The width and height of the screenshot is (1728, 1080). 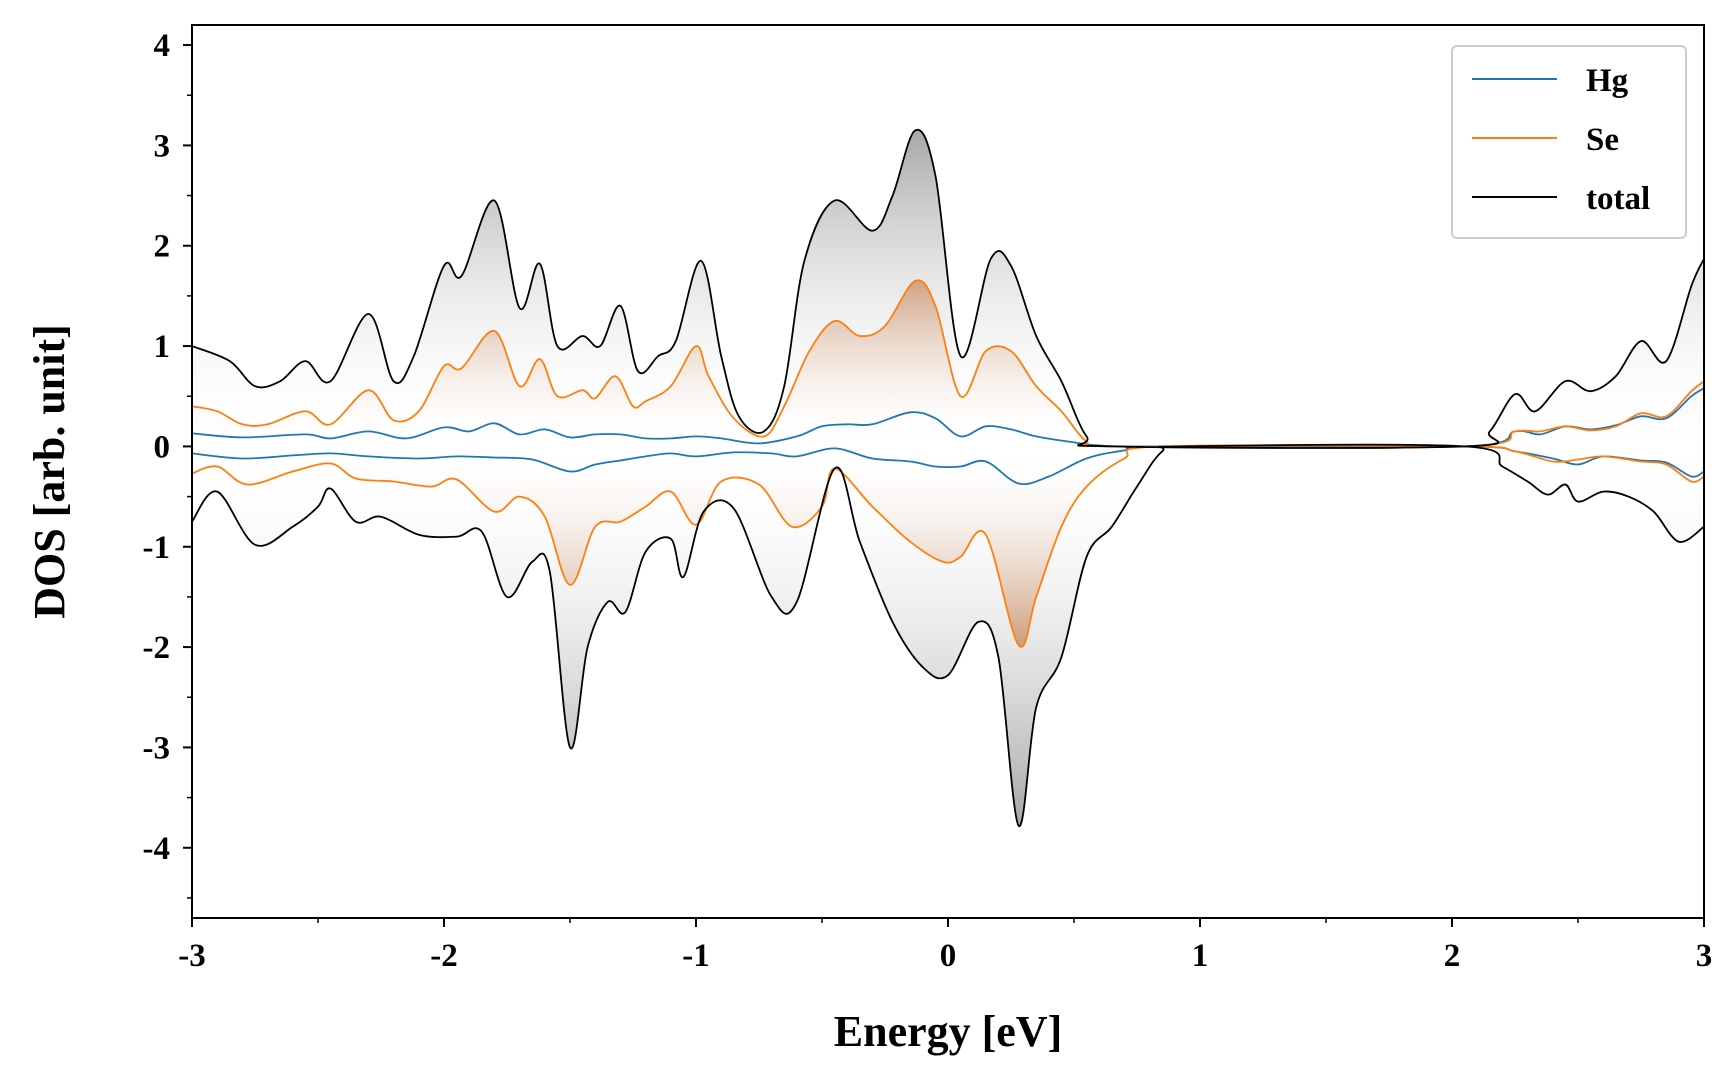 I want to click on legend-label-hg: Hg, so click(x=1607, y=81).